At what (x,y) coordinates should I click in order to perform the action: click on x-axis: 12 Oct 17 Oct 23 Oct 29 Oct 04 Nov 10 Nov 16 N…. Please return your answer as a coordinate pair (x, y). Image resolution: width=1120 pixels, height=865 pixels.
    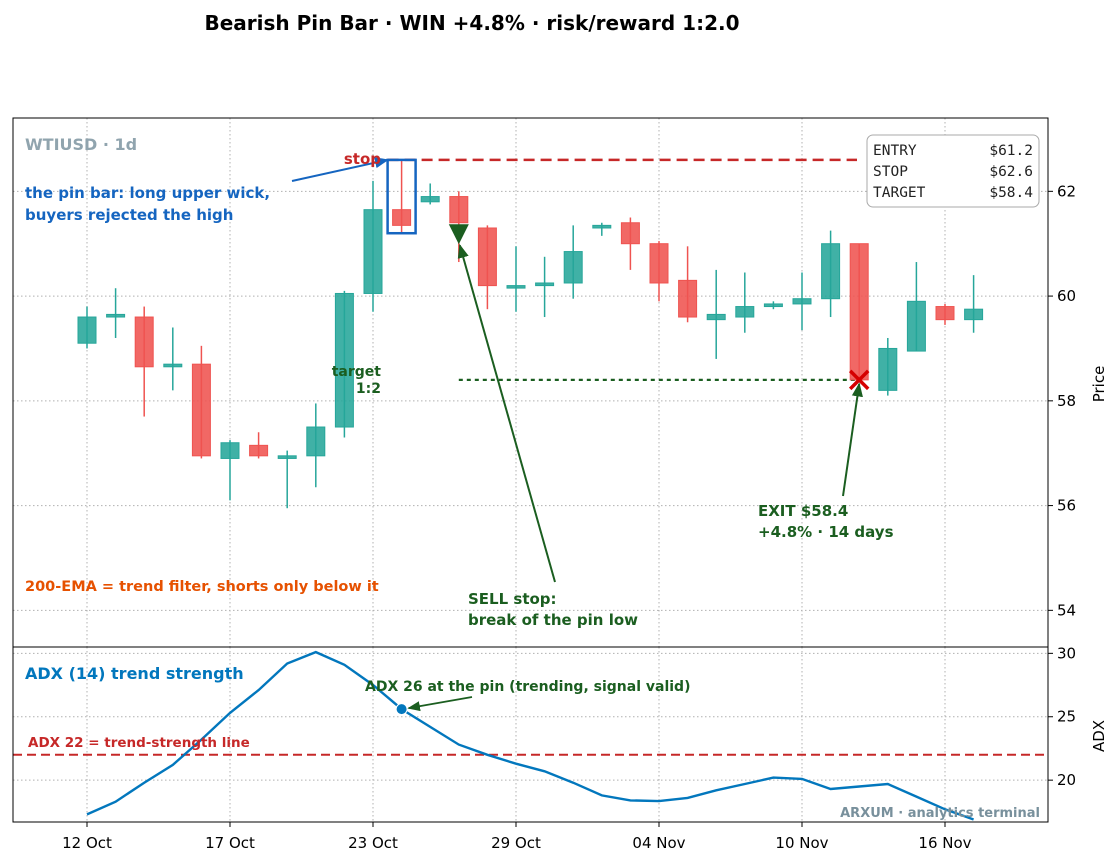
    Looking at the image, I should click on (517, 837).